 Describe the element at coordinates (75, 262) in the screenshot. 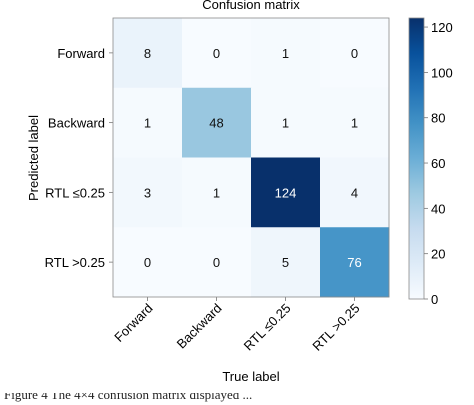

I see `y-tick-label: RTL >0.25` at that location.